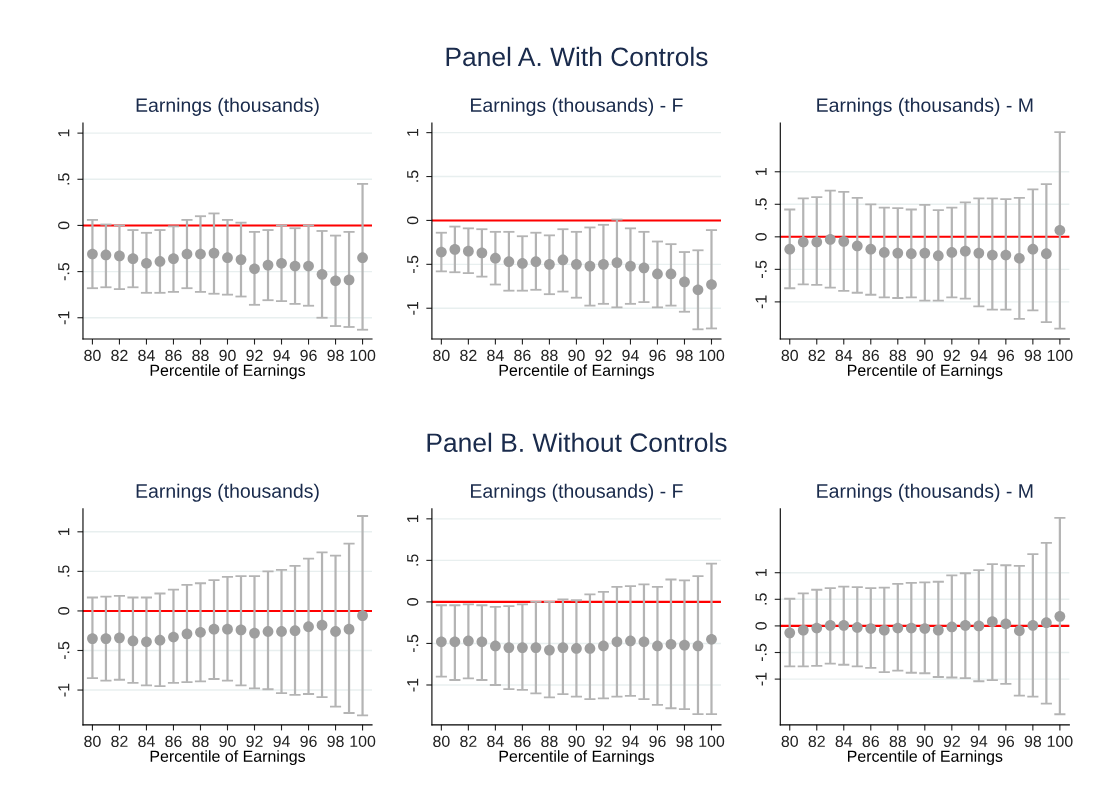 Image resolution: width=1099 pixels, height=809 pixels. Describe the element at coordinates (761, 679) in the screenshot. I see `y-tick-label: -1` at that location.